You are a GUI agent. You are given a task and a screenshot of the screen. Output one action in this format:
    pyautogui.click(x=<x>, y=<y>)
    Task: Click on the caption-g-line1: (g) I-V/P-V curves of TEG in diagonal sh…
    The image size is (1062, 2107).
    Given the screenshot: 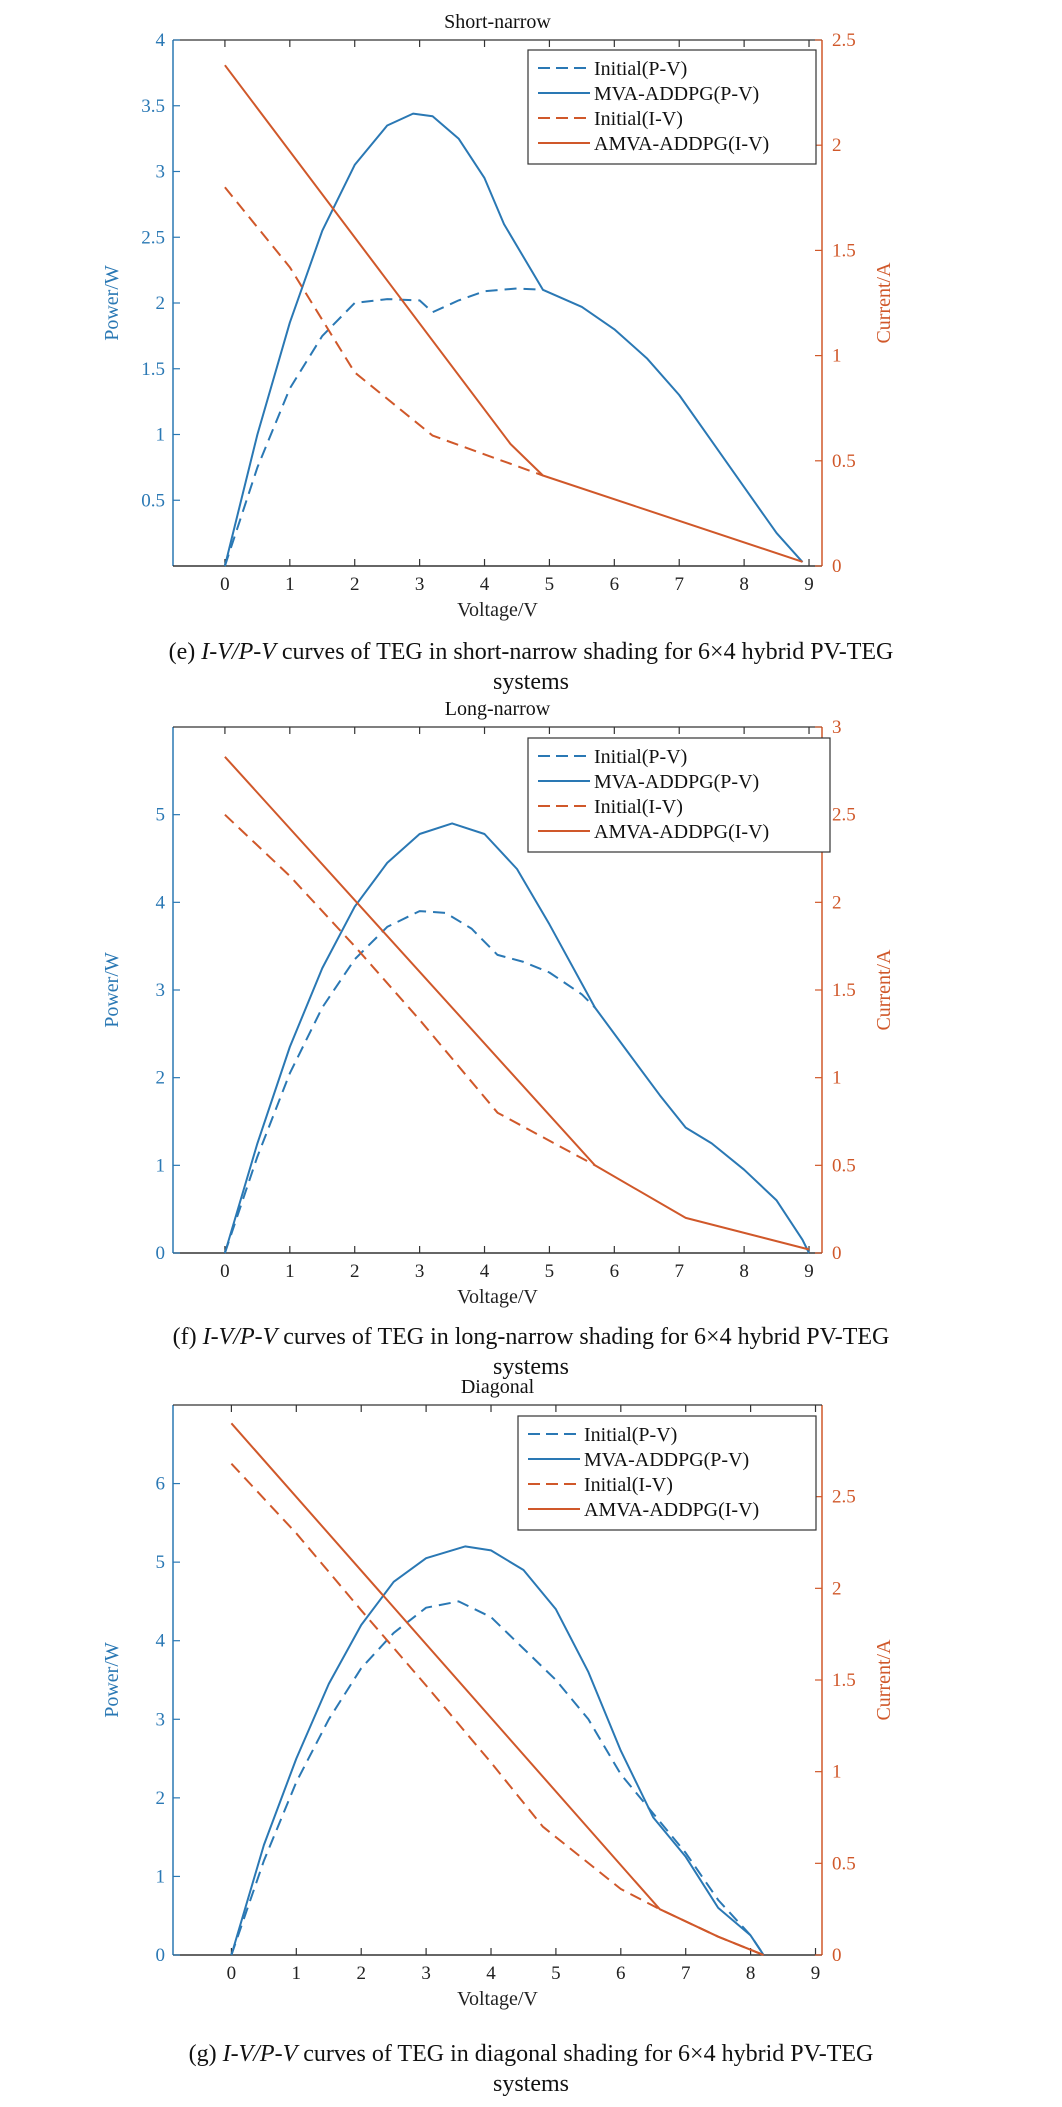 What is the action you would take?
    pyautogui.click(x=531, y=2054)
    